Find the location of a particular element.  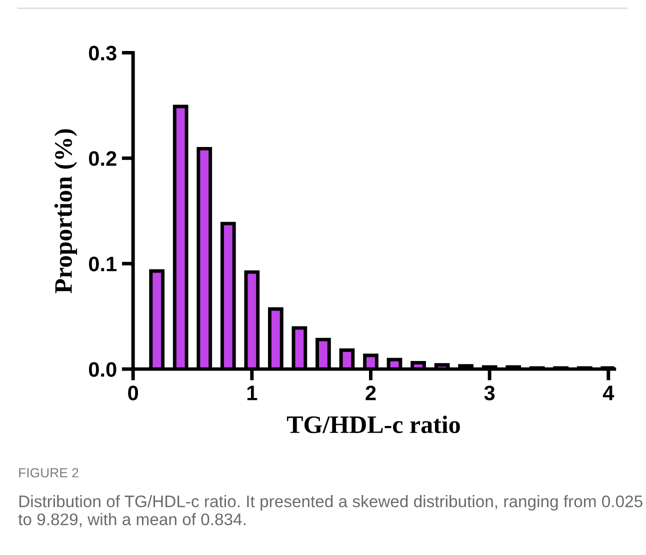

y-tick-label: 0.2 is located at coordinates (102, 158).